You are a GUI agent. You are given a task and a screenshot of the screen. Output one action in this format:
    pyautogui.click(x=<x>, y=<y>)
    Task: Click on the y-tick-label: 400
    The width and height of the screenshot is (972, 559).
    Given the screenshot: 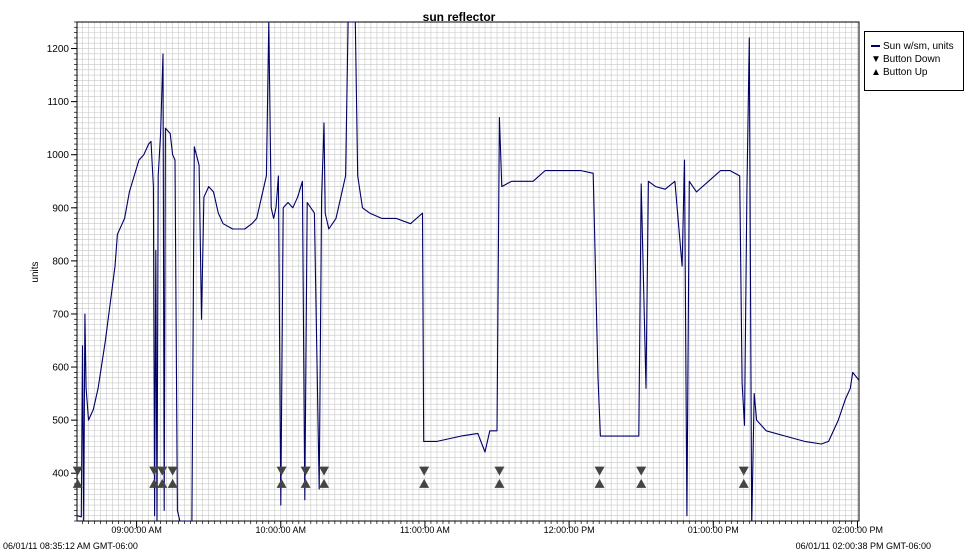 What is the action you would take?
    pyautogui.click(x=60, y=474)
    